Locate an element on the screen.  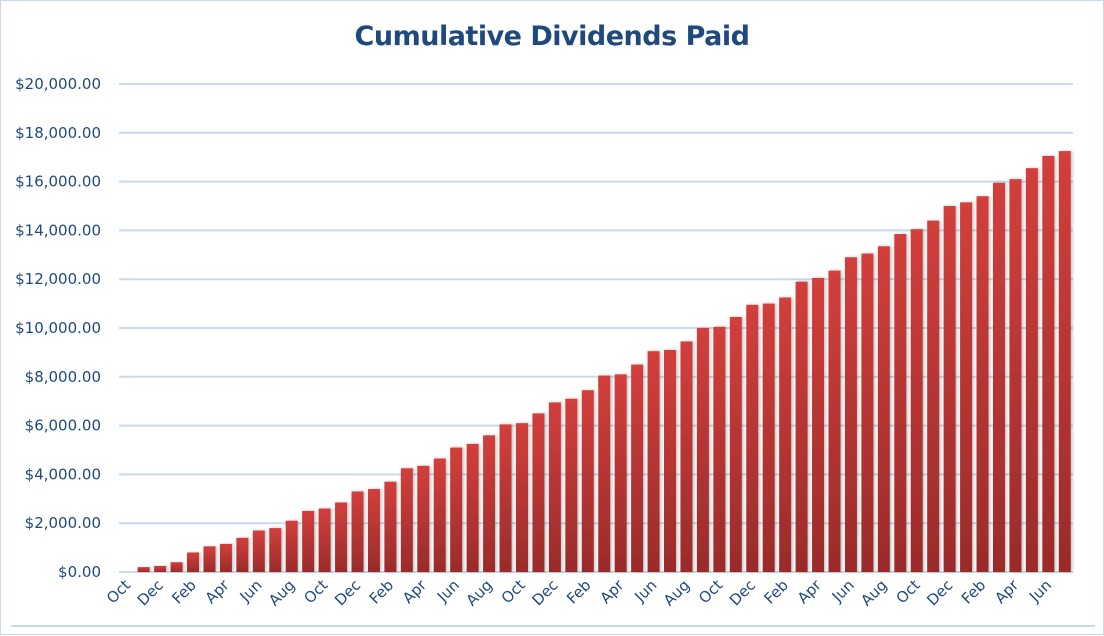
chart-title: Cumulative Dividends Paid is located at coordinates (552, 36).